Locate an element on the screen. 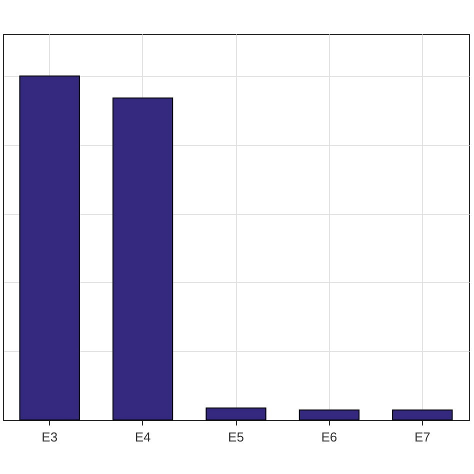  x-tick-label: E6 is located at coordinates (329, 437).